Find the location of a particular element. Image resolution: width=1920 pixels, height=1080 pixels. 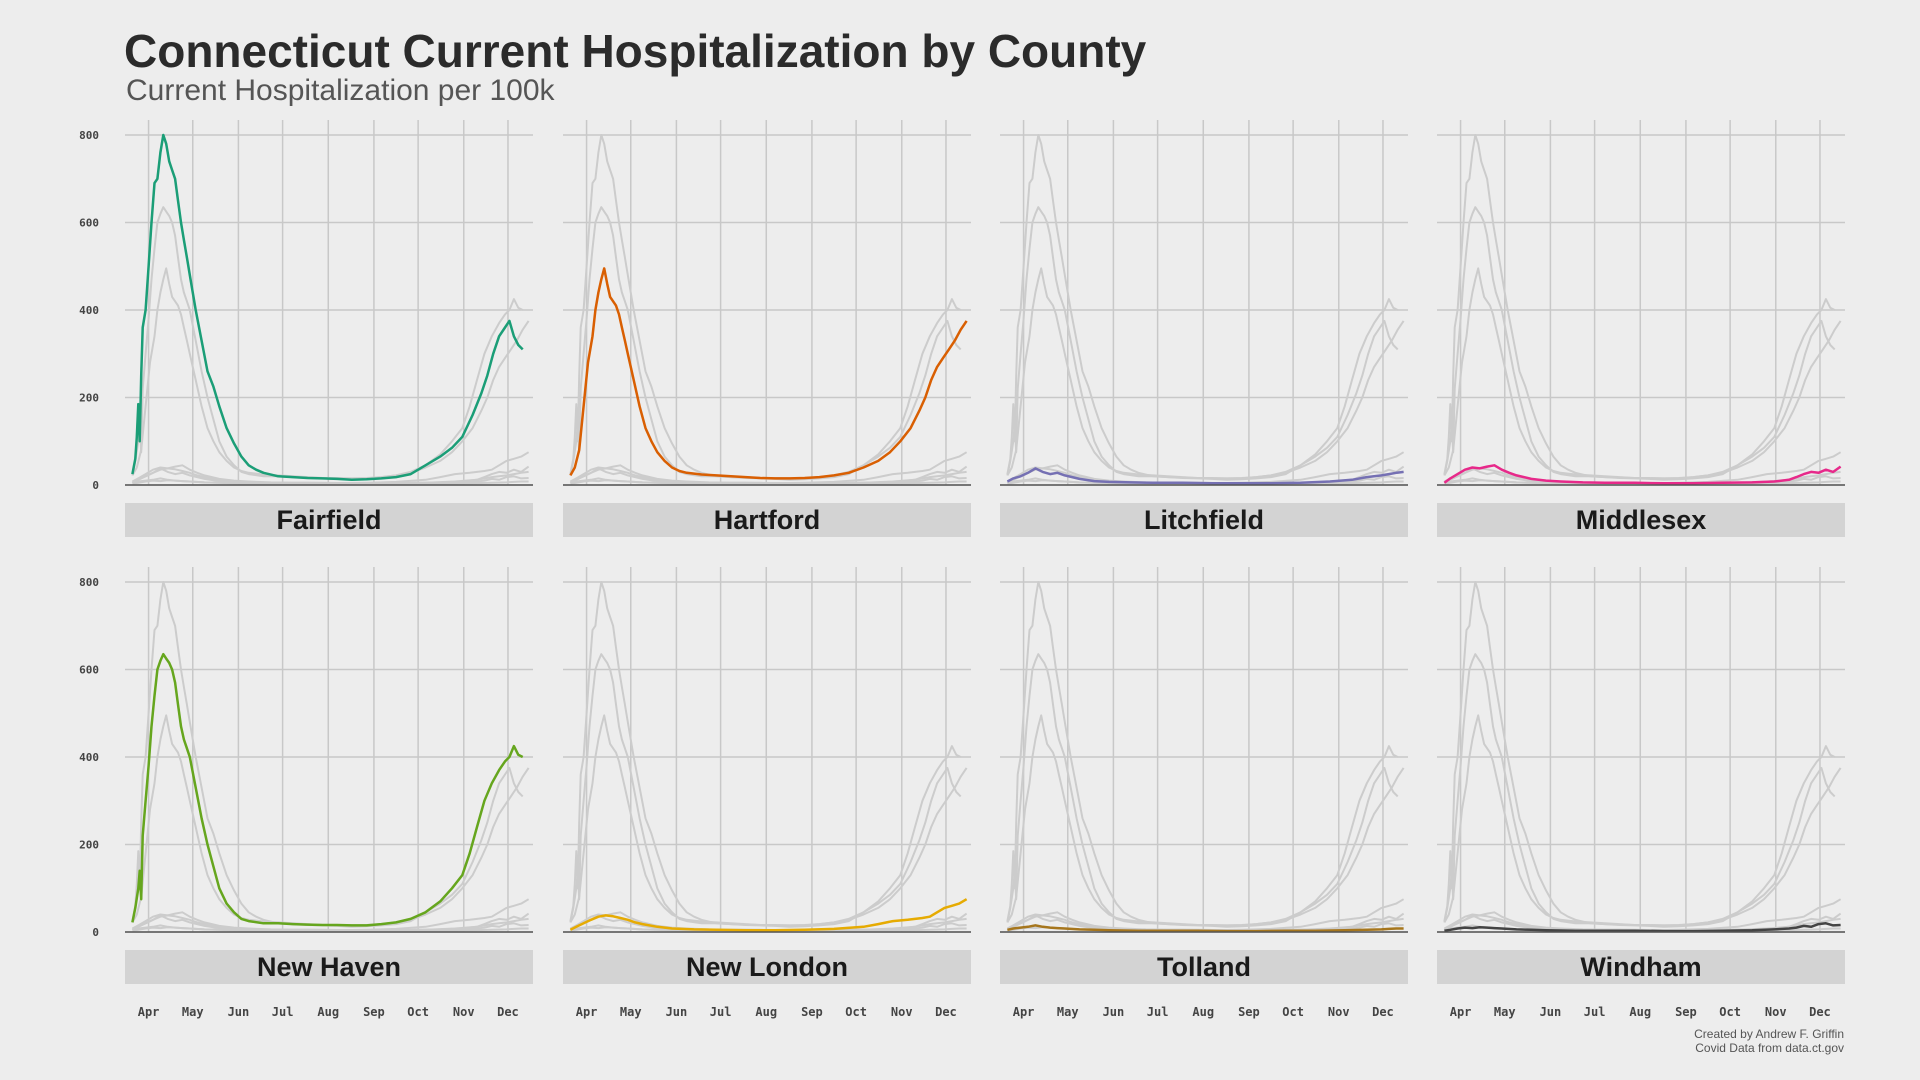

panel-middlesex: Middlesex is located at coordinates (1641, 328).